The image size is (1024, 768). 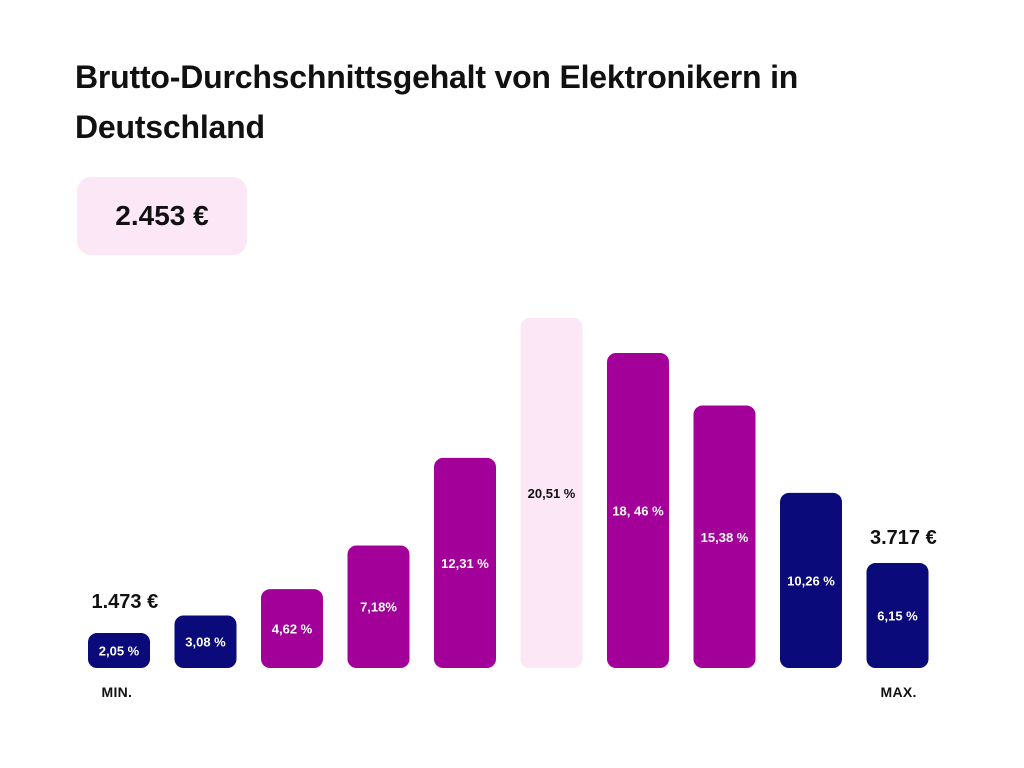 I want to click on min-salary-label: 1.473 €, so click(x=125, y=602).